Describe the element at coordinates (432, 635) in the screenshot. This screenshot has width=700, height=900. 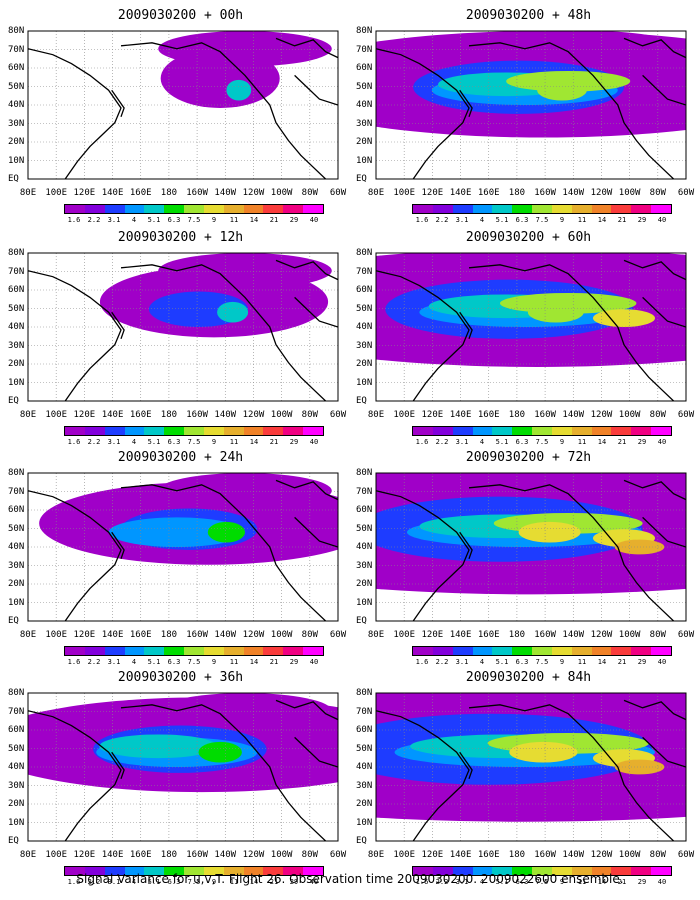
I see `longitude-label: 120E` at that location.